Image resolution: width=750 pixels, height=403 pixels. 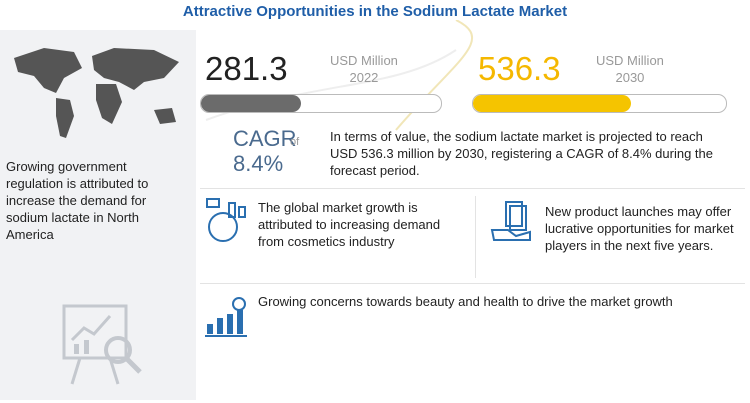 I want to click on bar-2022, so click(x=321, y=103).